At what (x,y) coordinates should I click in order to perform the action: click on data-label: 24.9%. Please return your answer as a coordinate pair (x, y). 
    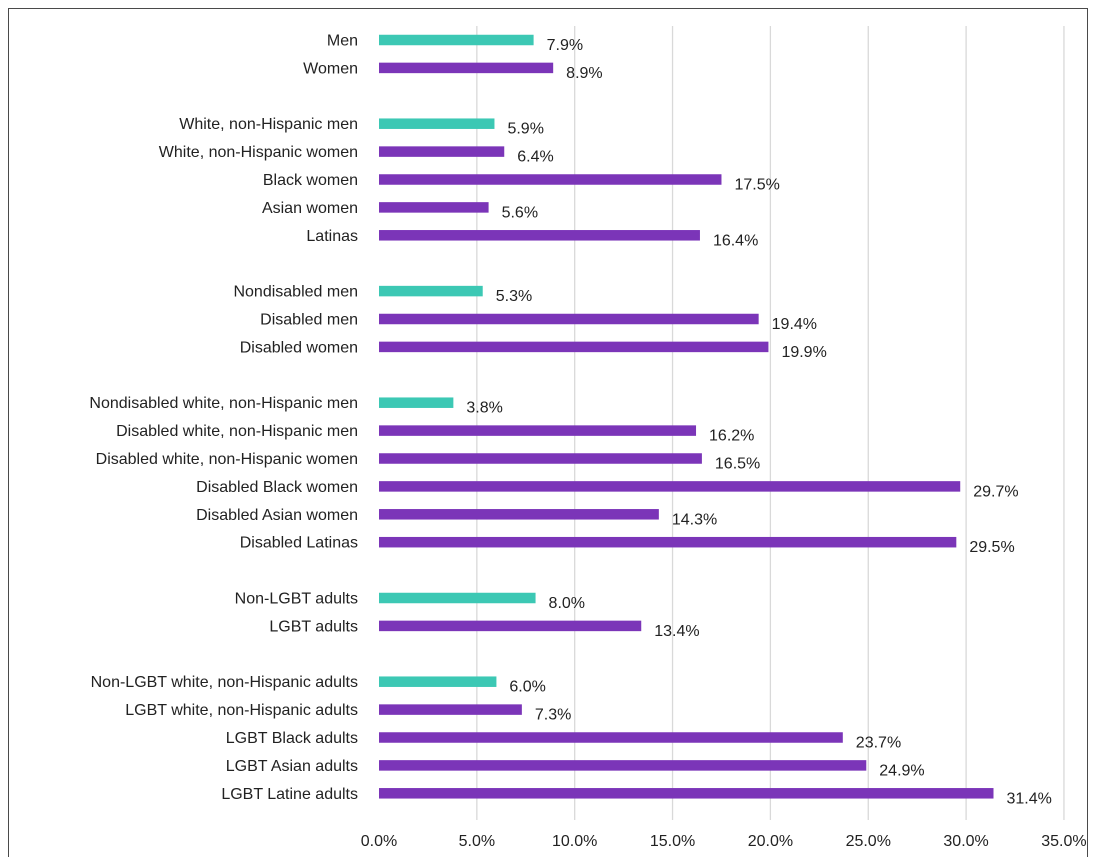
    Looking at the image, I should click on (901, 770).